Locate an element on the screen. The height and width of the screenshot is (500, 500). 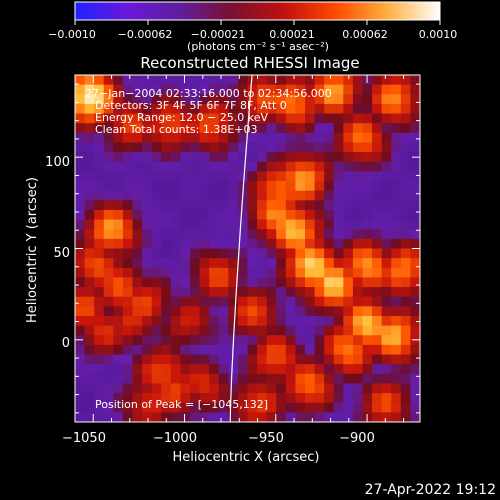
x-tick-label: −900 is located at coordinates (357, 438).